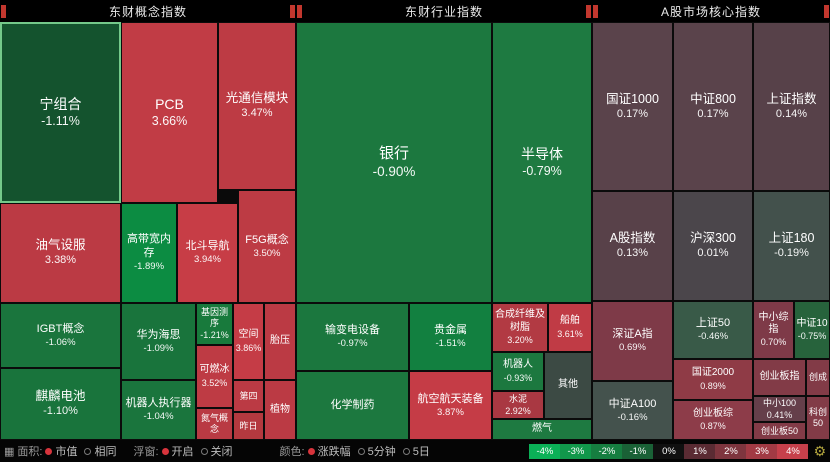 The image size is (830, 462). What do you see at coordinates (713, 330) in the screenshot?
I see `treemap-tile: 上证50 -0.46%` at bounding box center [713, 330].